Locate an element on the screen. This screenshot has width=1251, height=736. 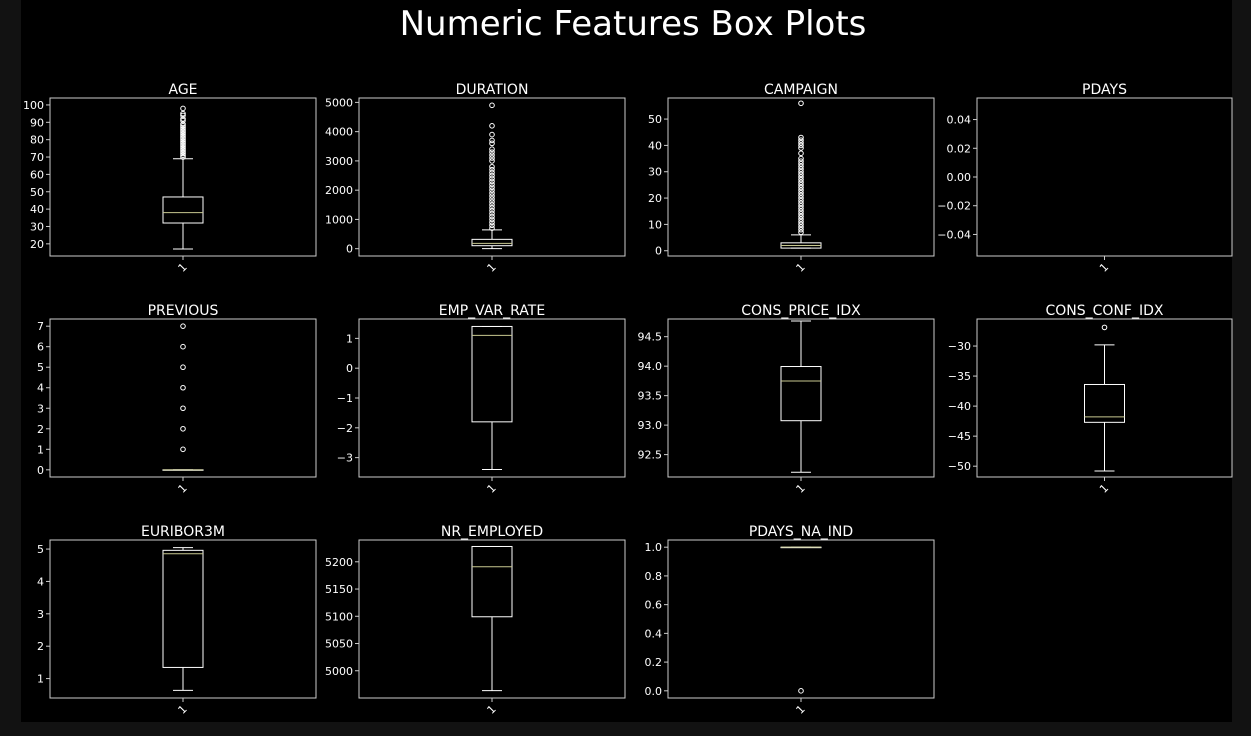
y-tick-label: −35 is located at coordinates (959, 376).